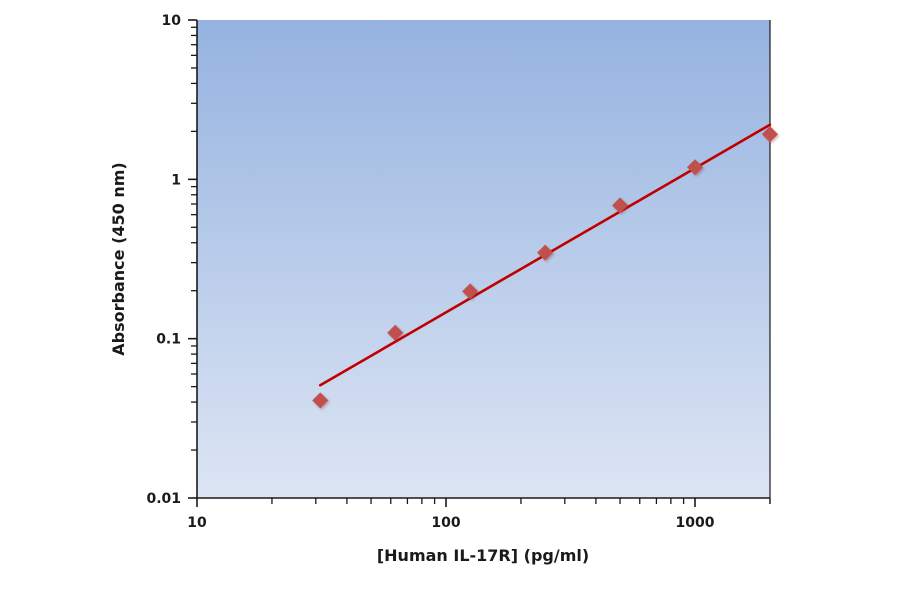  I want to click on x-axis-title: [Human IL-17R] (pg/ml), so click(483, 555).